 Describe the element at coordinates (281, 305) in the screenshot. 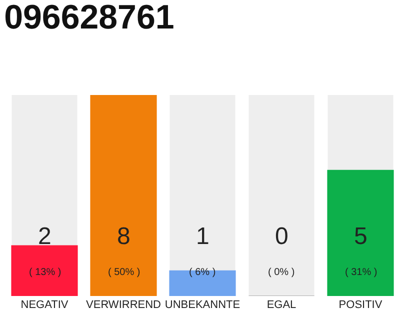

I see `x-tick-label: EGAL` at that location.